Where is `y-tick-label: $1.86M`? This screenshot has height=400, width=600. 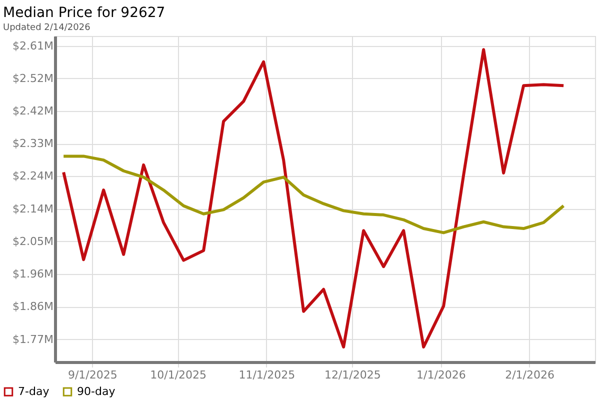 y-tick-label: $1.86M is located at coordinates (33, 307).